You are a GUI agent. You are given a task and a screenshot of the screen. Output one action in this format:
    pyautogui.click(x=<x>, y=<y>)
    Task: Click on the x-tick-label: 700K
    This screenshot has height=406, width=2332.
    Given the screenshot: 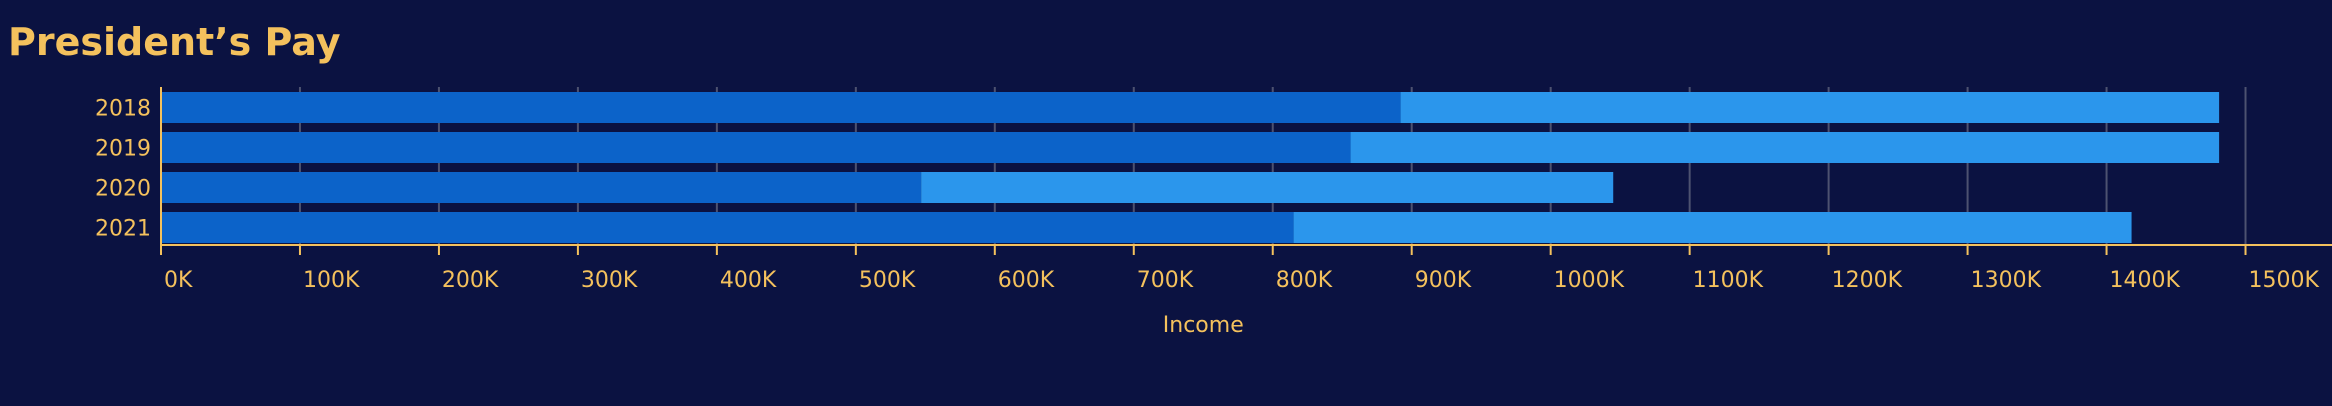 What is the action you would take?
    pyautogui.click(x=1165, y=280)
    